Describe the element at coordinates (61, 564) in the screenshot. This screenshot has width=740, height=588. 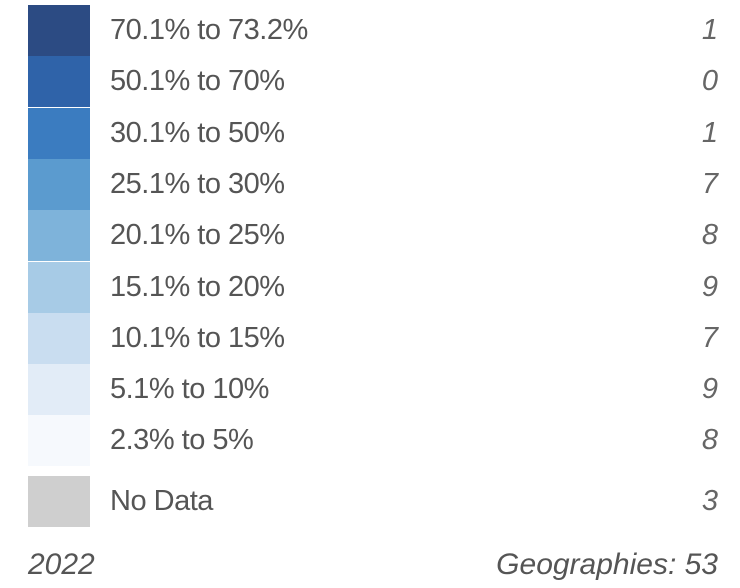
I see `legend-year: 2022` at that location.